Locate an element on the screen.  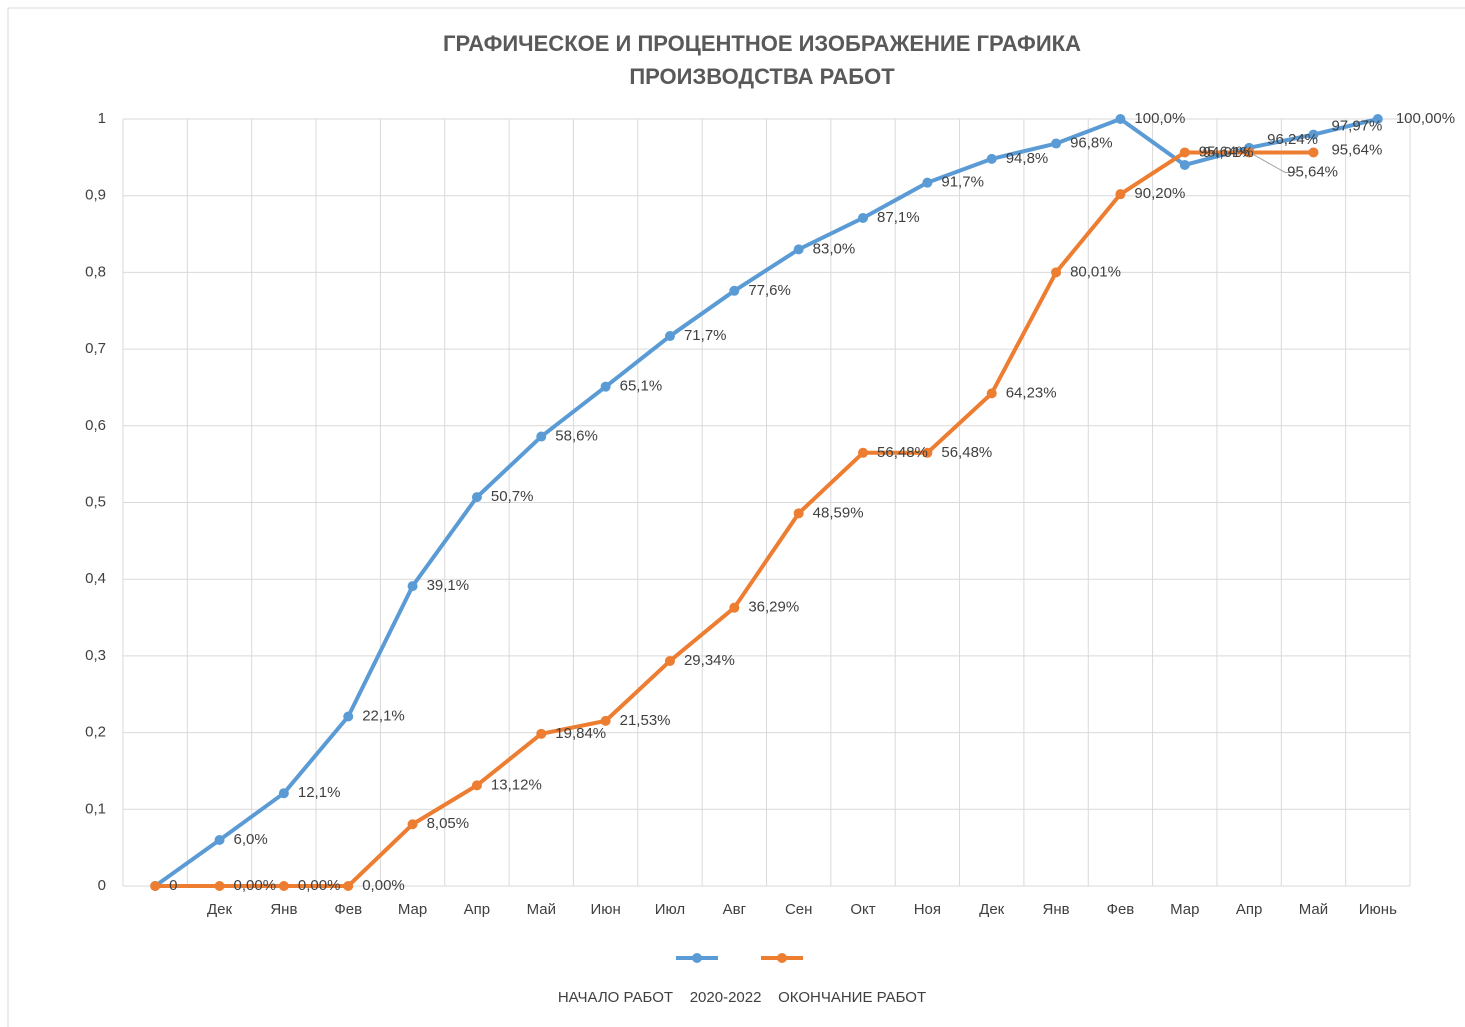
data-label: 96,8% is located at coordinates (1091, 143).